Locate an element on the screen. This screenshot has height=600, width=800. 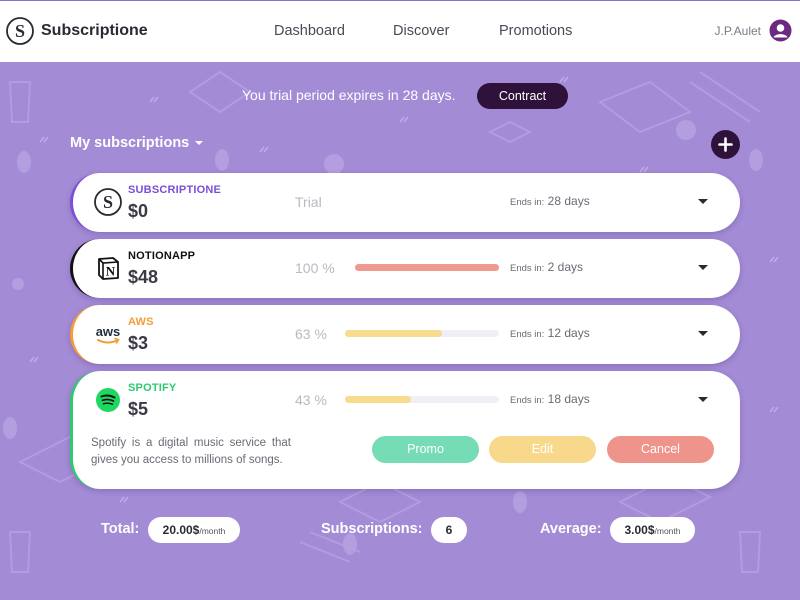
spotify-logo-icon is located at coordinates (108, 400).